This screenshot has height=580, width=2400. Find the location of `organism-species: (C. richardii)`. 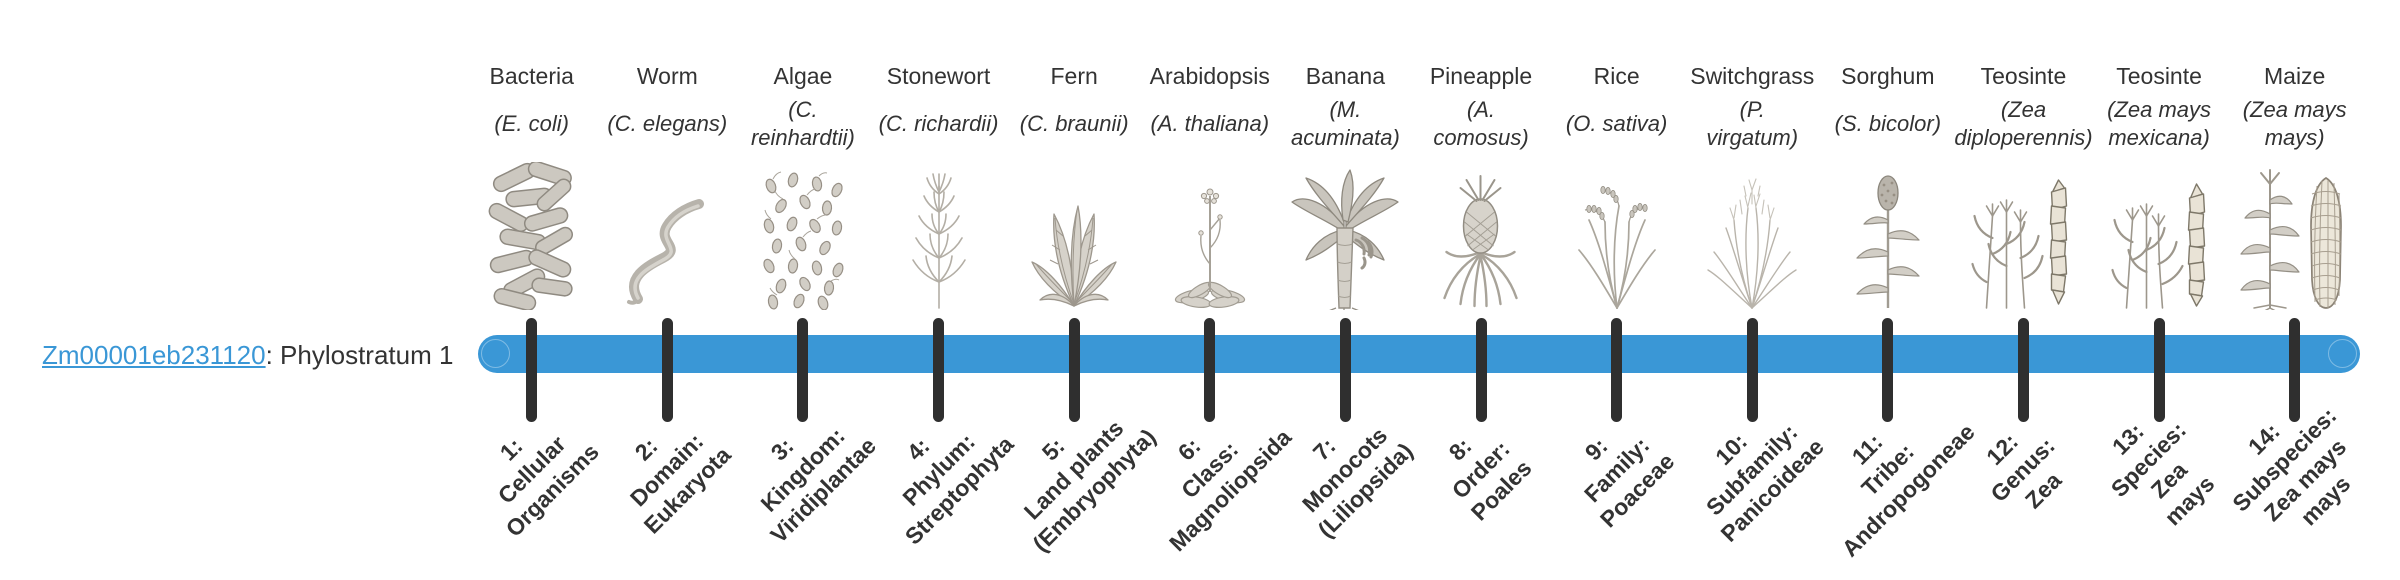

organism-species: (C. richardii) is located at coordinates (938, 123).